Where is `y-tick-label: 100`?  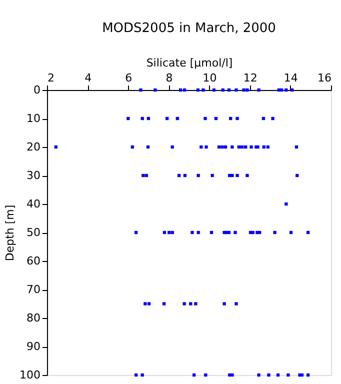 y-tick-label: 100 is located at coordinates (30, 375).